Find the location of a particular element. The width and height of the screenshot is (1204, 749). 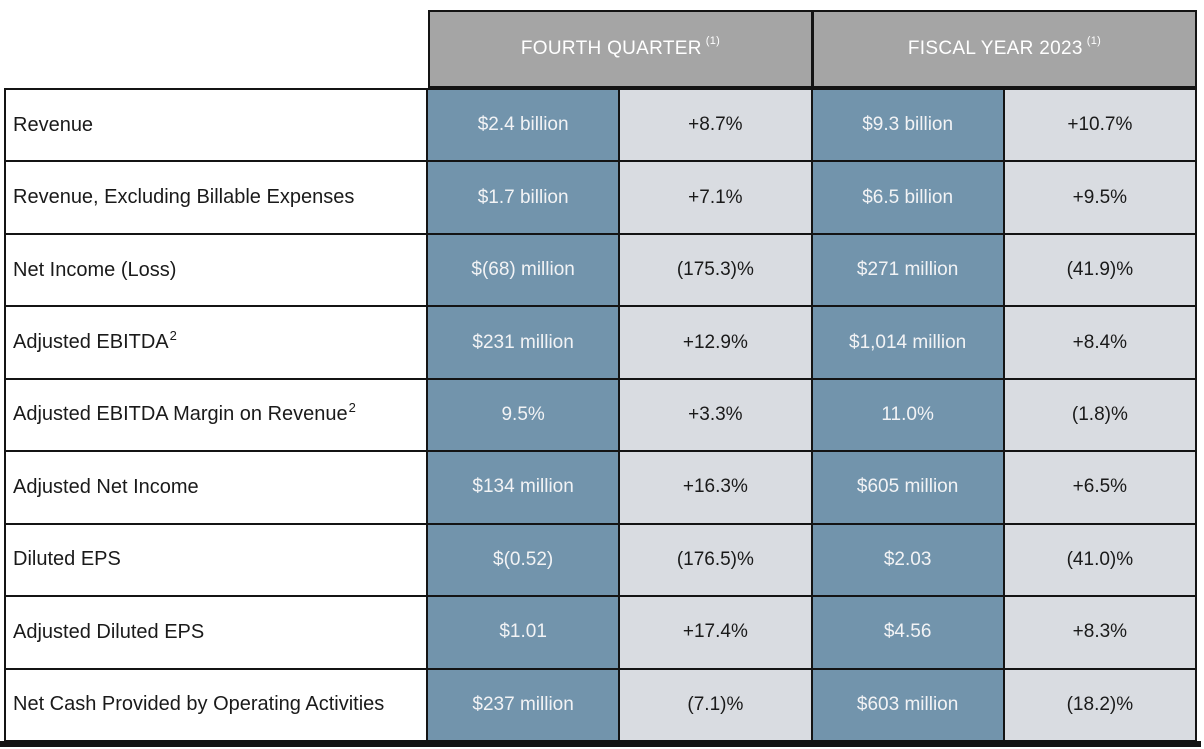

fy-value-cell: $1,014 million is located at coordinates (907, 342).